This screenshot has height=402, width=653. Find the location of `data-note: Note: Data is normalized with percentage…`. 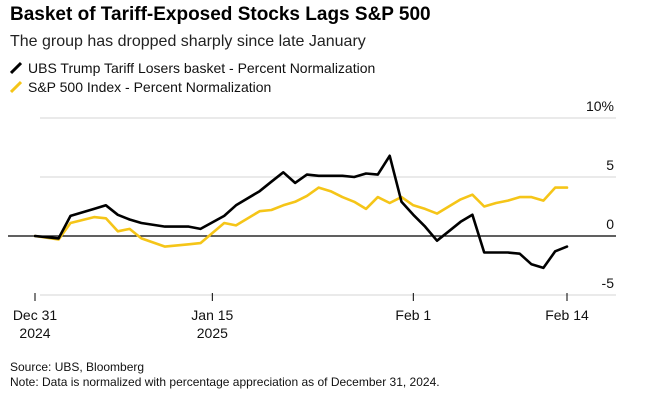

data-note: Note: Data is normalized with percentage… is located at coordinates (225, 382).